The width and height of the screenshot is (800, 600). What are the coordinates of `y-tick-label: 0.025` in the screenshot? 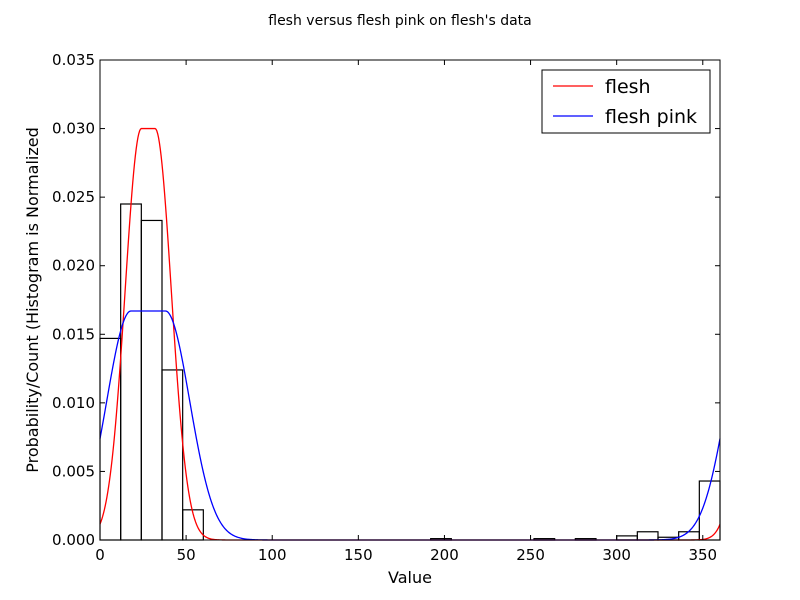 It's located at (73, 197).